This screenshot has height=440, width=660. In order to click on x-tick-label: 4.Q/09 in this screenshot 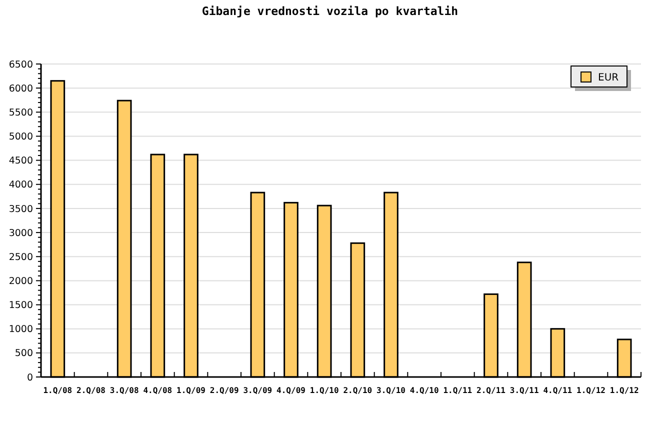, I will do `click(291, 390)`.